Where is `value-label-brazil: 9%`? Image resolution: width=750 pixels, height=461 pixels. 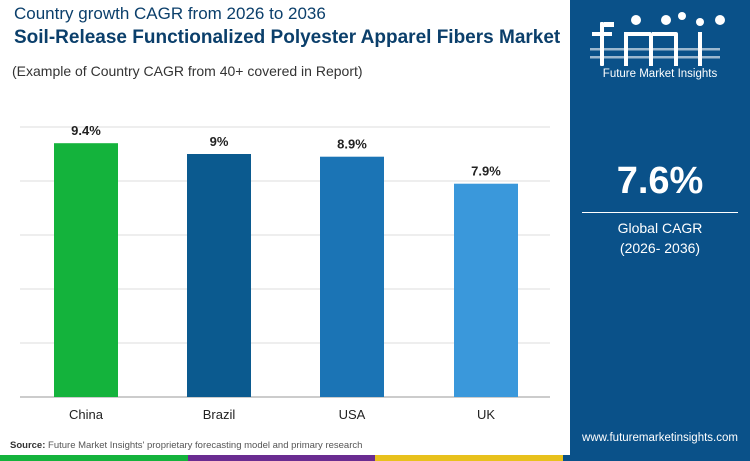 value-label-brazil: 9% is located at coordinates (219, 141).